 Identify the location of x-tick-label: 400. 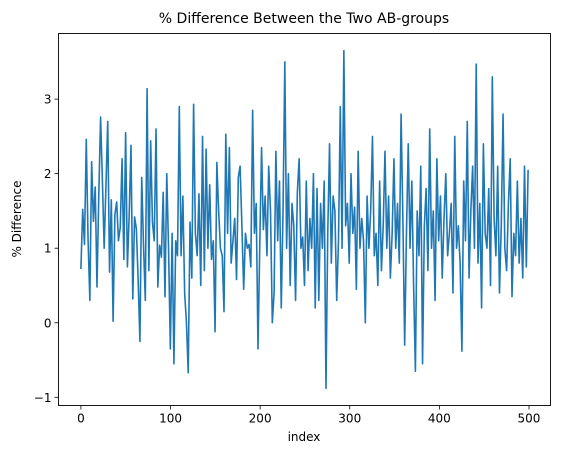
(439, 419).